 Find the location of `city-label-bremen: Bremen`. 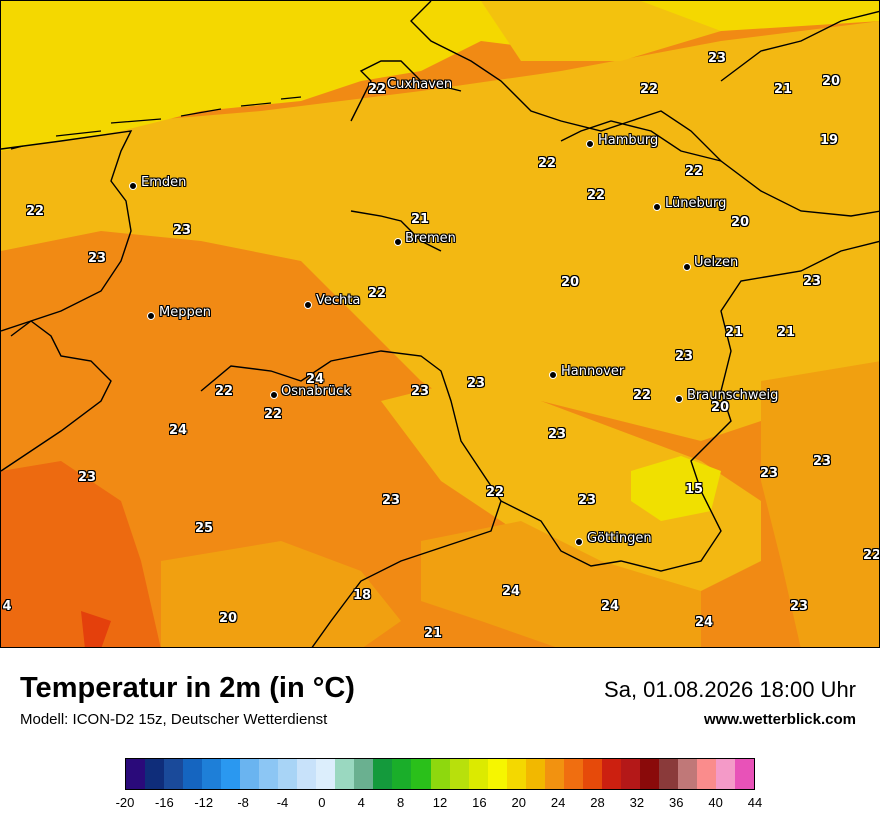

city-label-bremen: Bremen is located at coordinates (430, 239).